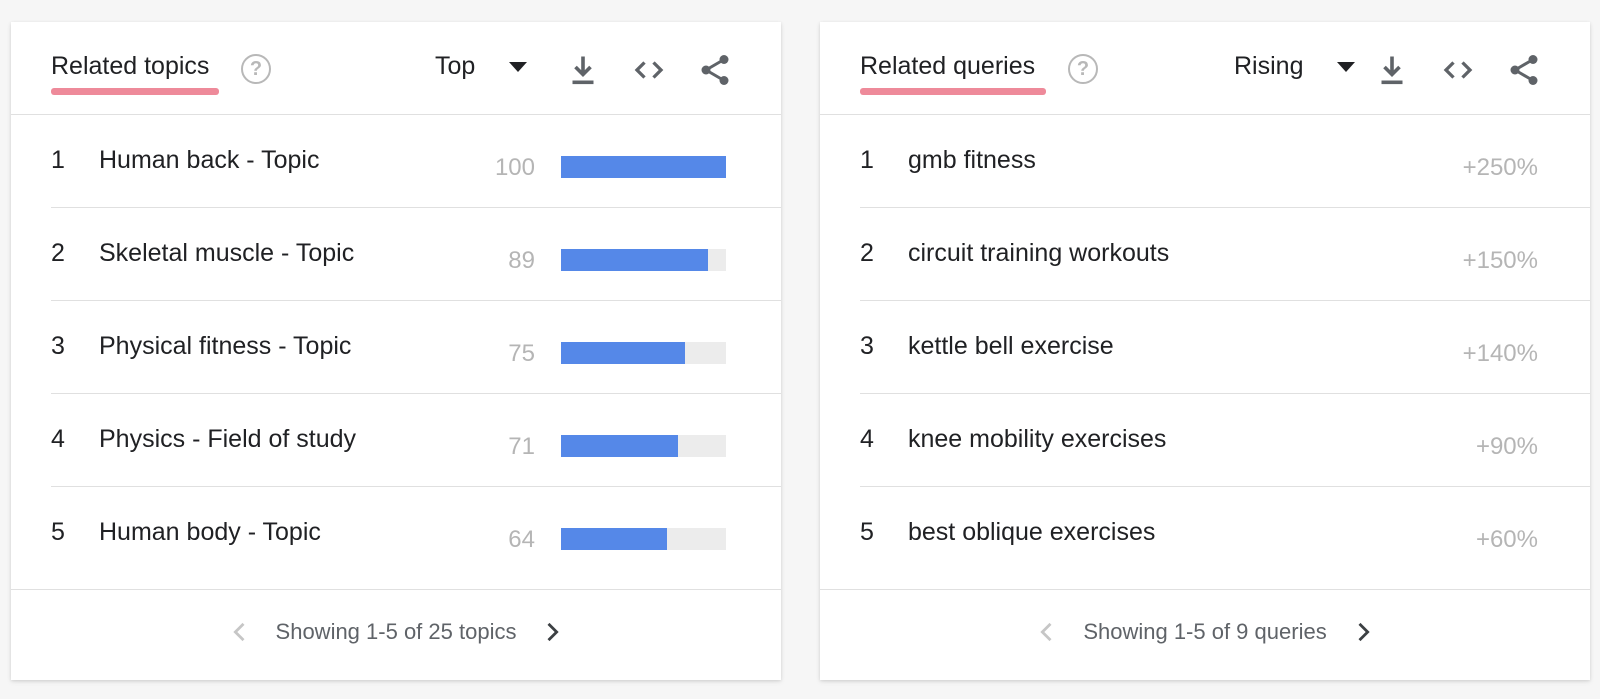 This screenshot has height=699, width=1600. What do you see at coordinates (1205, 68) in the screenshot?
I see `card-header: Related queries ? Rising` at bounding box center [1205, 68].